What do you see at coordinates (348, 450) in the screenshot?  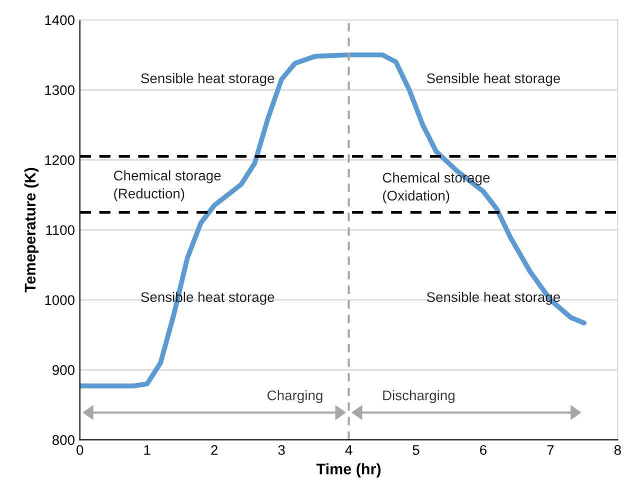 I see `x-tick-label: 4` at bounding box center [348, 450].